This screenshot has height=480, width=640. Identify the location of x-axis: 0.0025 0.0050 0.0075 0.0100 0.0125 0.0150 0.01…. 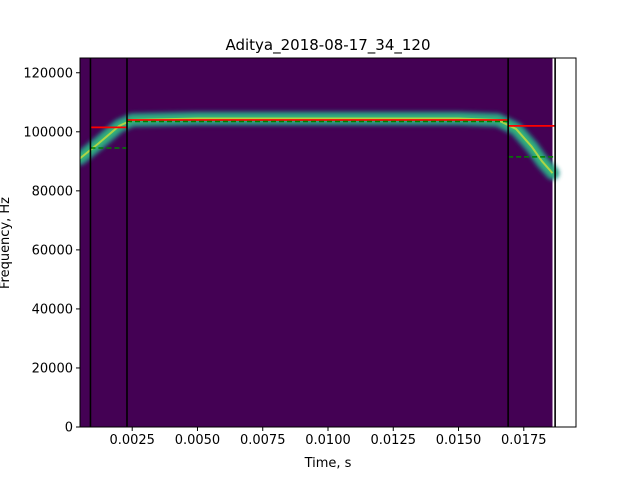
(328, 437).